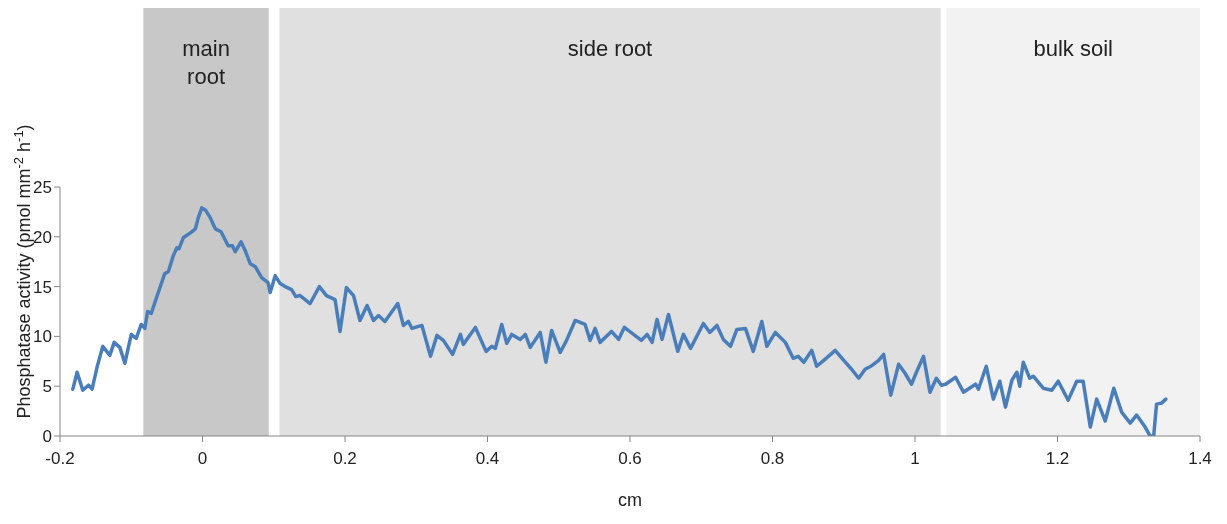  What do you see at coordinates (42, 188) in the screenshot?
I see `y-tick-label: 25` at bounding box center [42, 188].